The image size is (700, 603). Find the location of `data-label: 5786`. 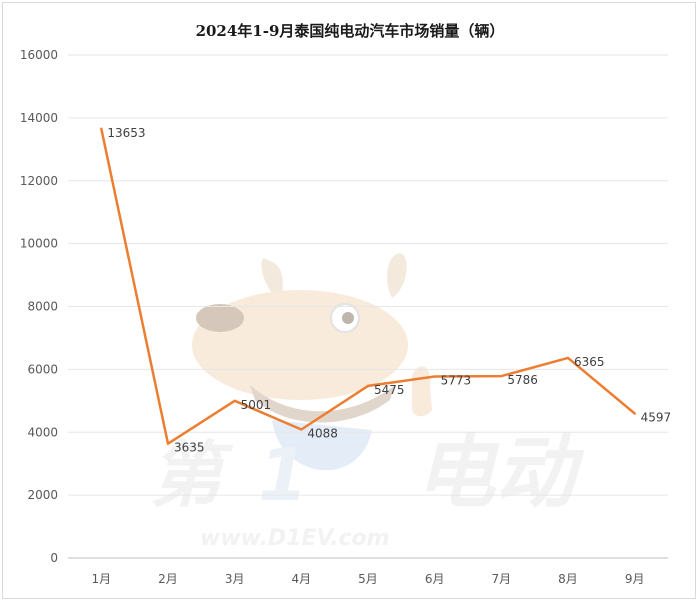

data-label: 5786 is located at coordinates (522, 380).